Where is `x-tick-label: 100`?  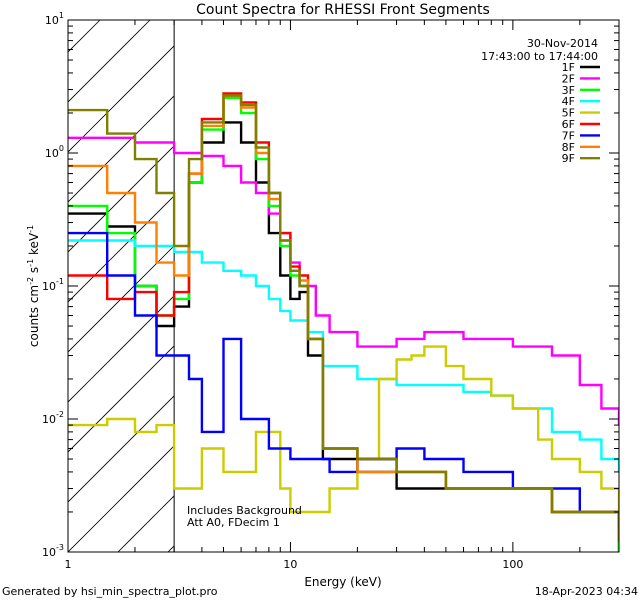
x-tick-label: 100 is located at coordinates (512, 564).